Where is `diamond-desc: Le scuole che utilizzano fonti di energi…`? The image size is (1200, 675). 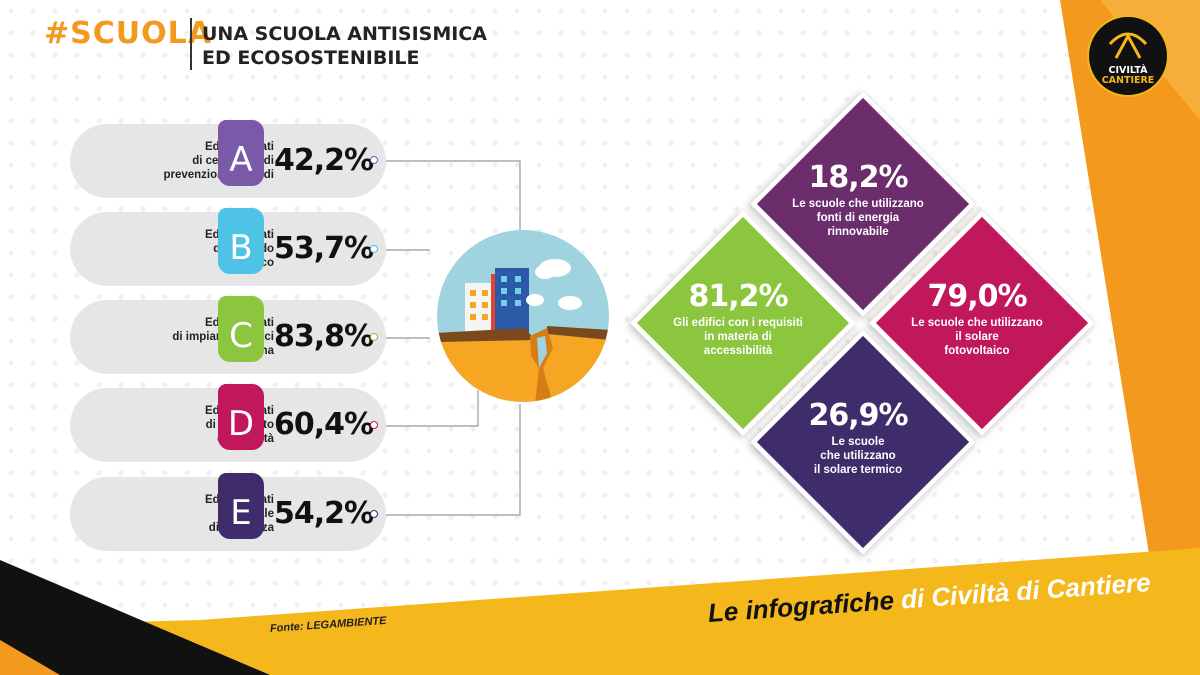 diamond-desc: Le scuole che utilizzano fonti di energi… is located at coordinates (858, 218).